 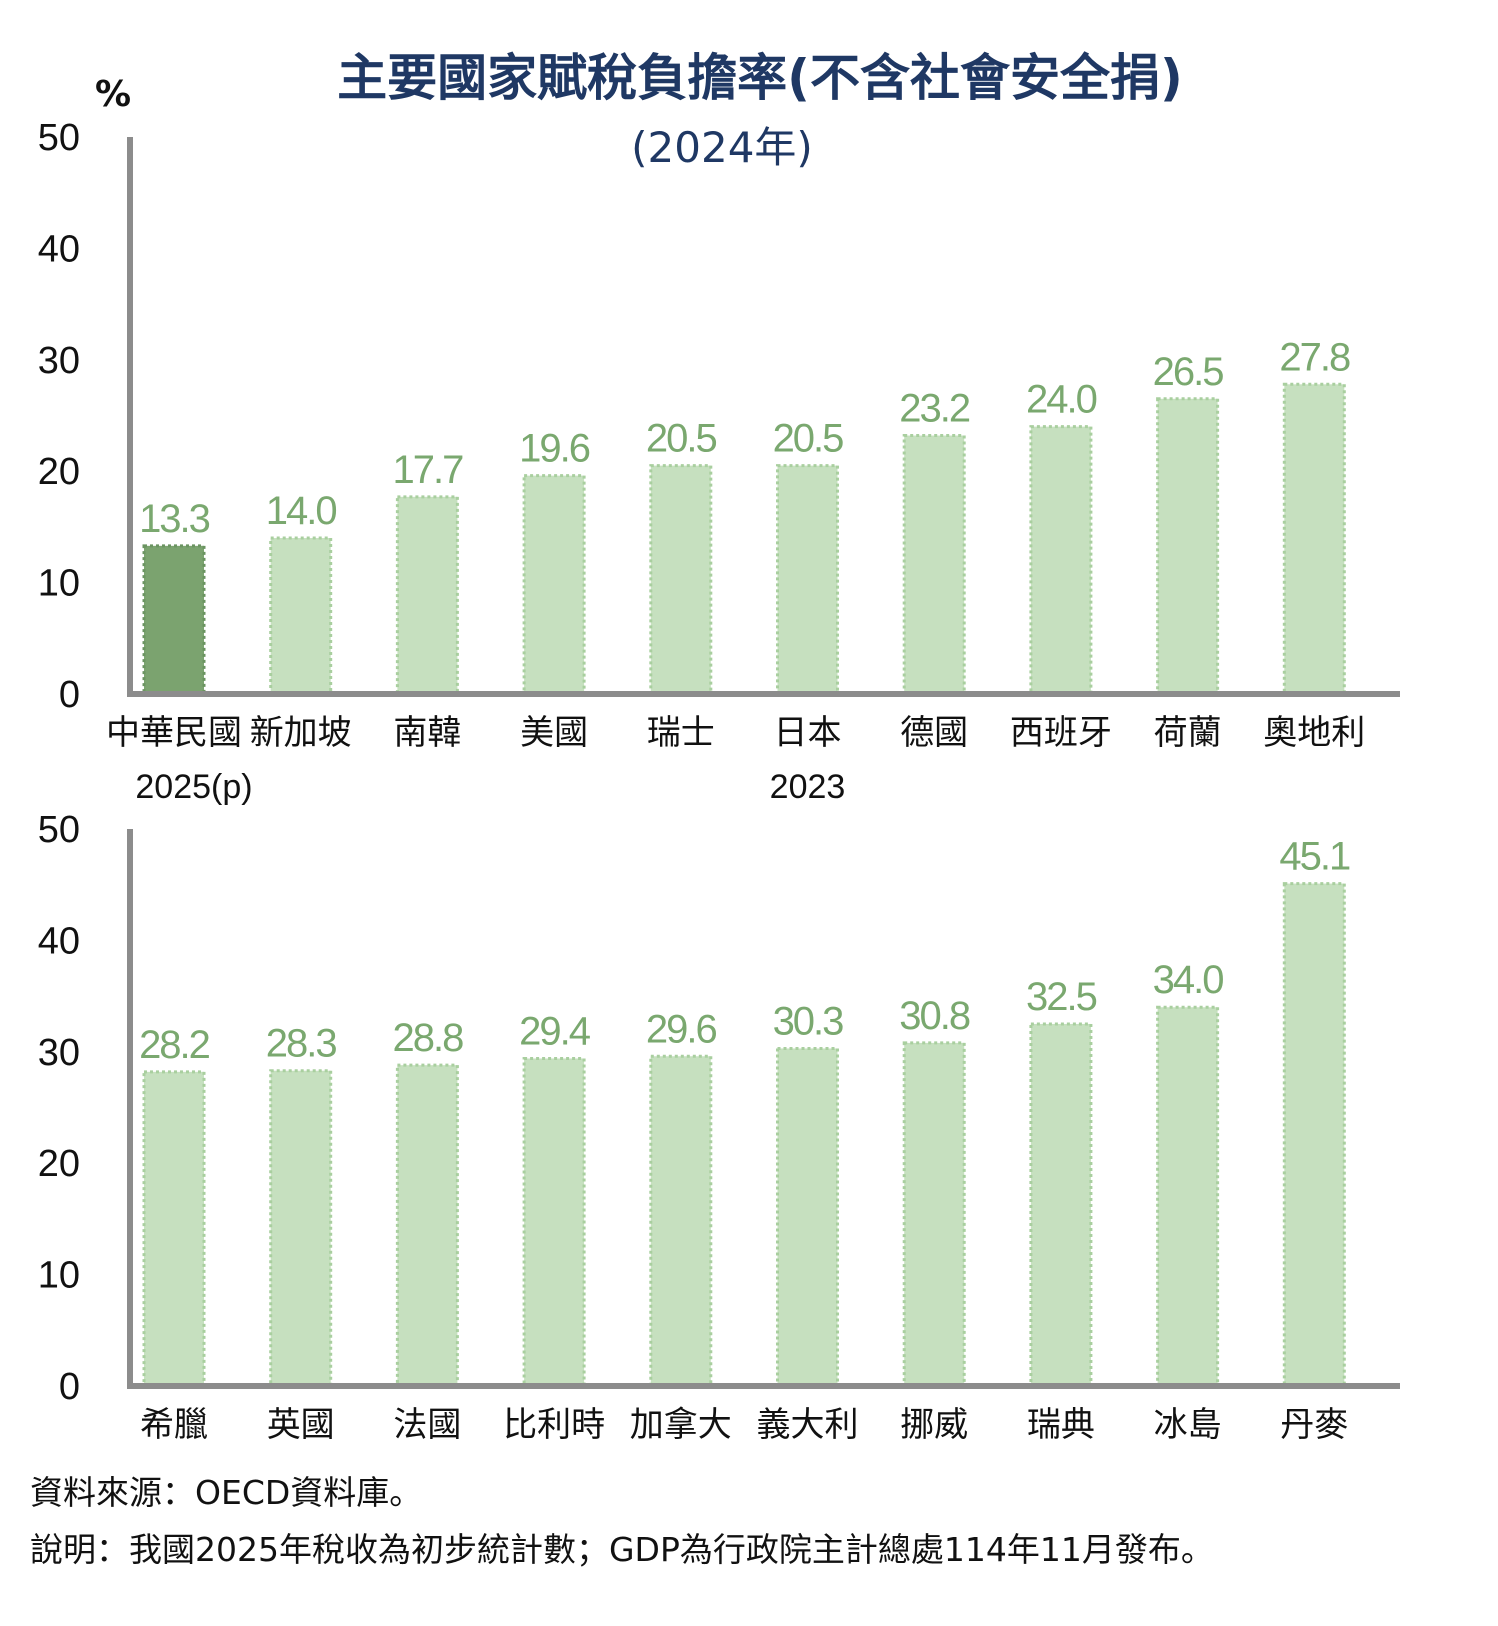 I want to click on category-label: 南韓, so click(x=427, y=733).